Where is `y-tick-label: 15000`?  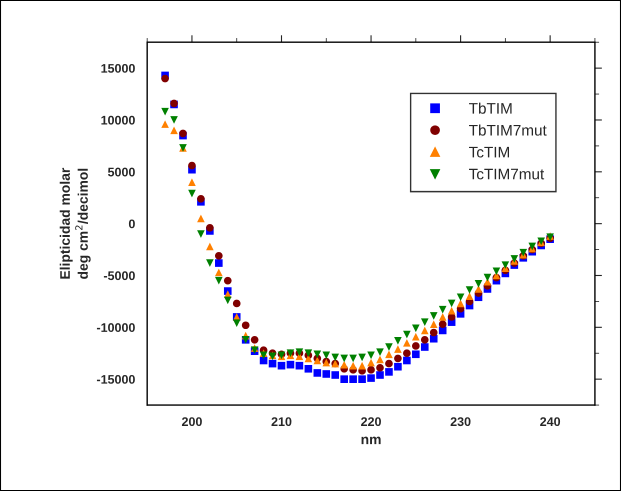 y-tick-label: 15000 is located at coordinates (118, 68).